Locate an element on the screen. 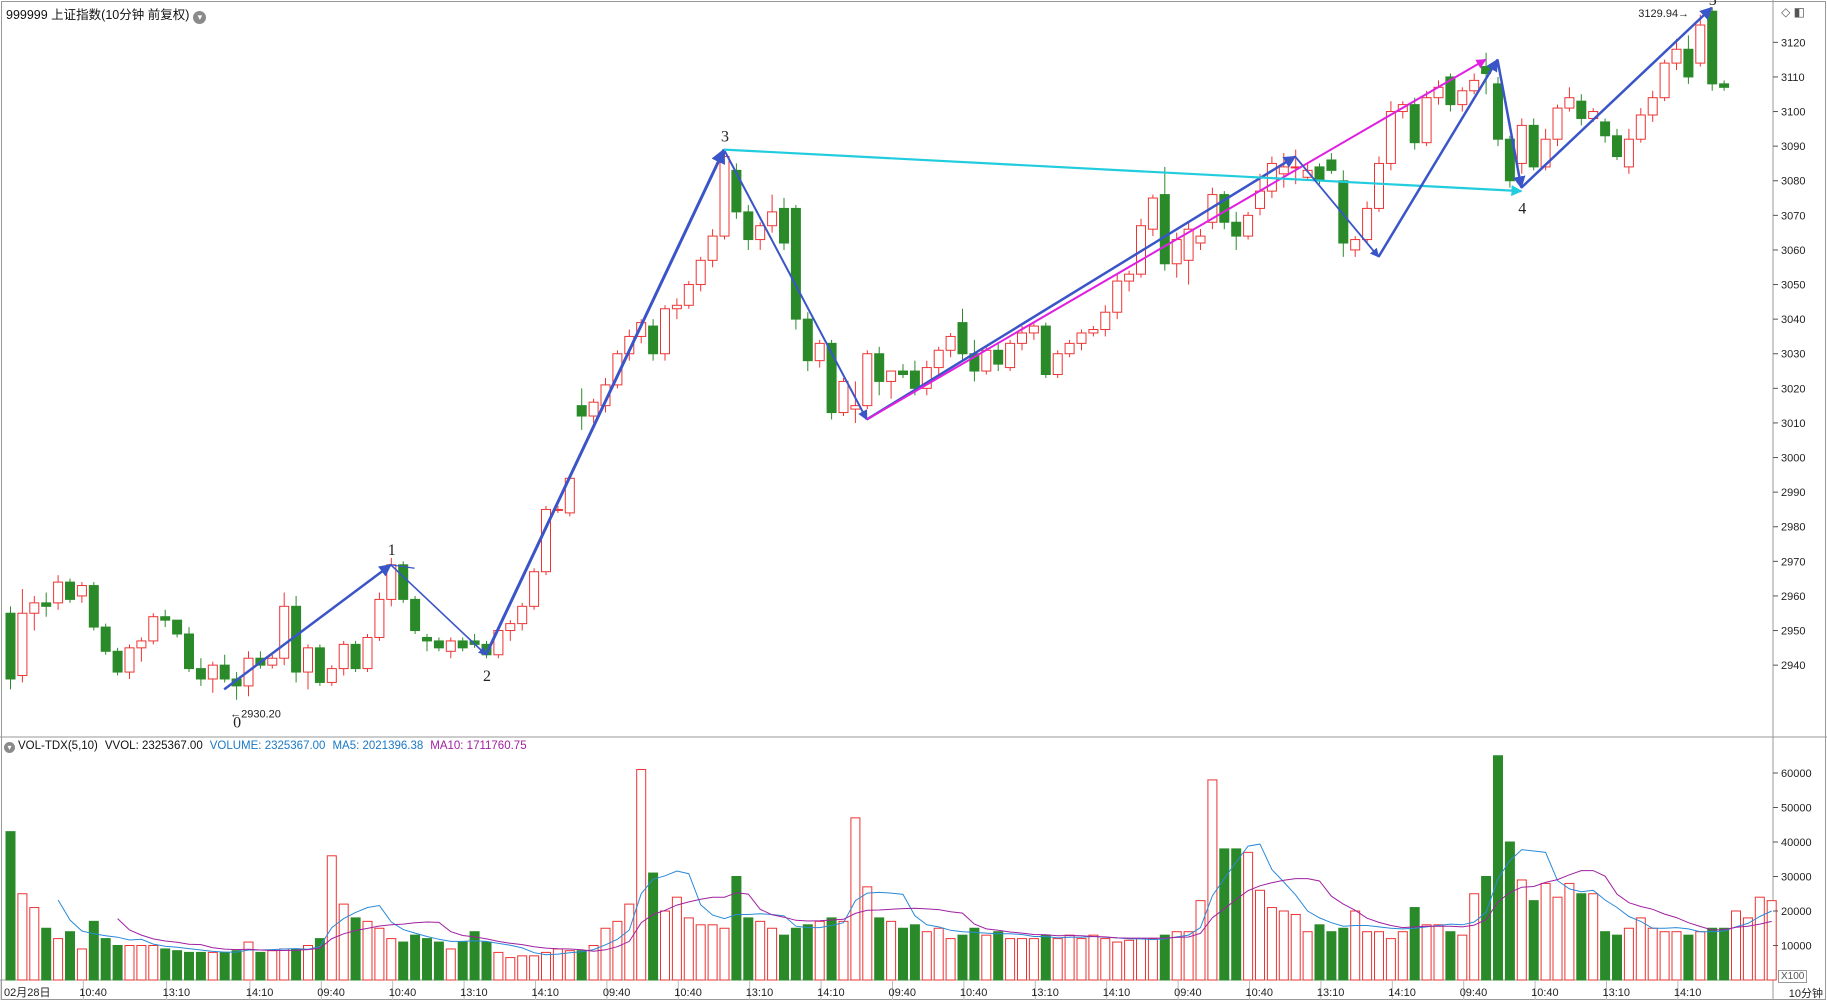 Image resolution: width=1827 pixels, height=1001 pixels. title-dropdown-icon: ▾ is located at coordinates (200, 17).